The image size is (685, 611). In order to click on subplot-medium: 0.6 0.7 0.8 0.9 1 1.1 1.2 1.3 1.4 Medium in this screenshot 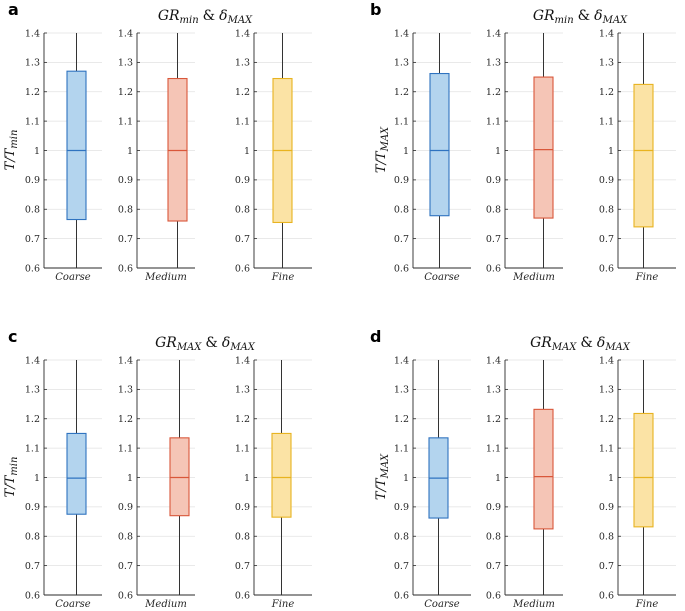, I will do `click(524, 482)`.